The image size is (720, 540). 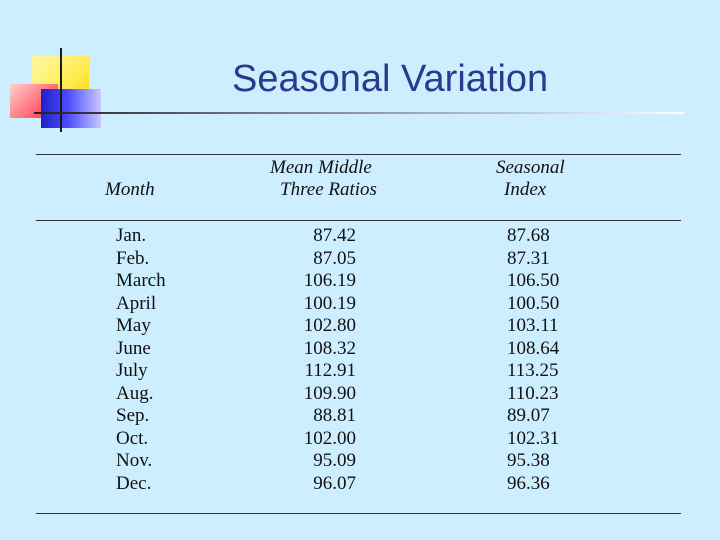 What do you see at coordinates (533, 438) in the screenshot?
I see `seasonal-index-cell: 102.31` at bounding box center [533, 438].